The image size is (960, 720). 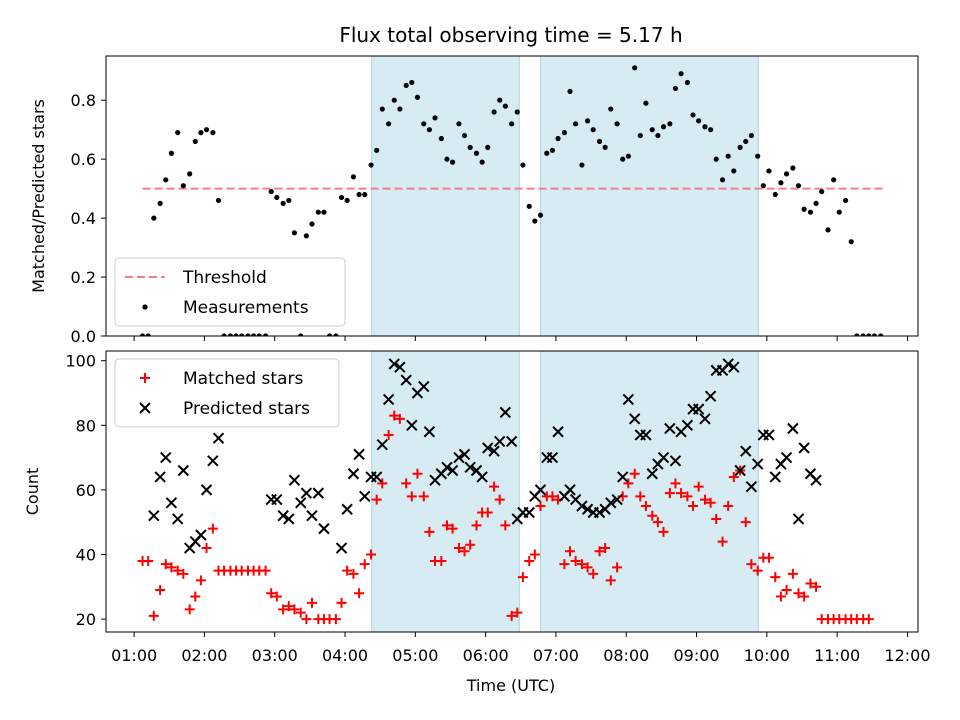 I want to click on x-tick-label: 01:00, so click(x=134, y=655).